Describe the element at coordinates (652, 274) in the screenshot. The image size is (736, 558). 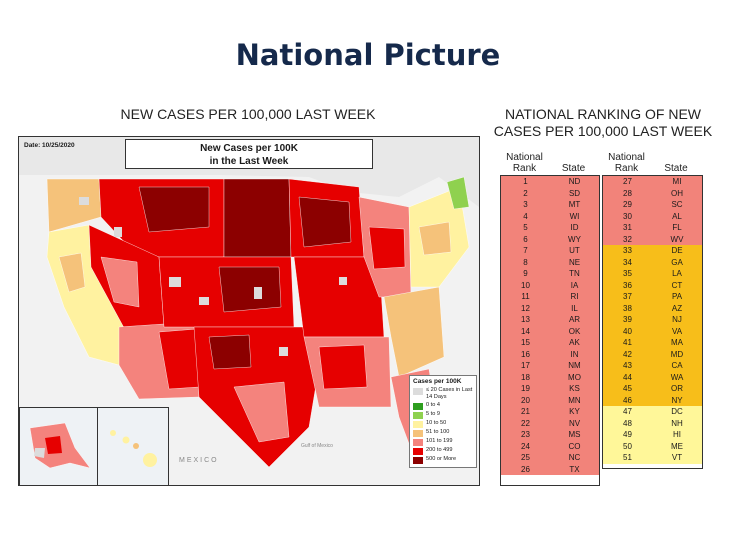
I see `rank-row: 35 LA` at that location.